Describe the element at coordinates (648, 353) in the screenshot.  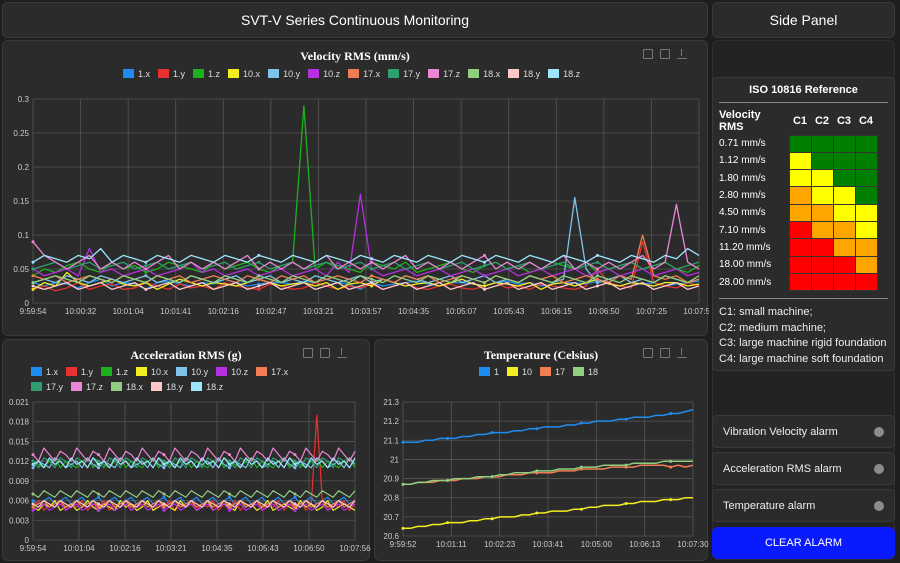
I see `zoom-icon` at that location.